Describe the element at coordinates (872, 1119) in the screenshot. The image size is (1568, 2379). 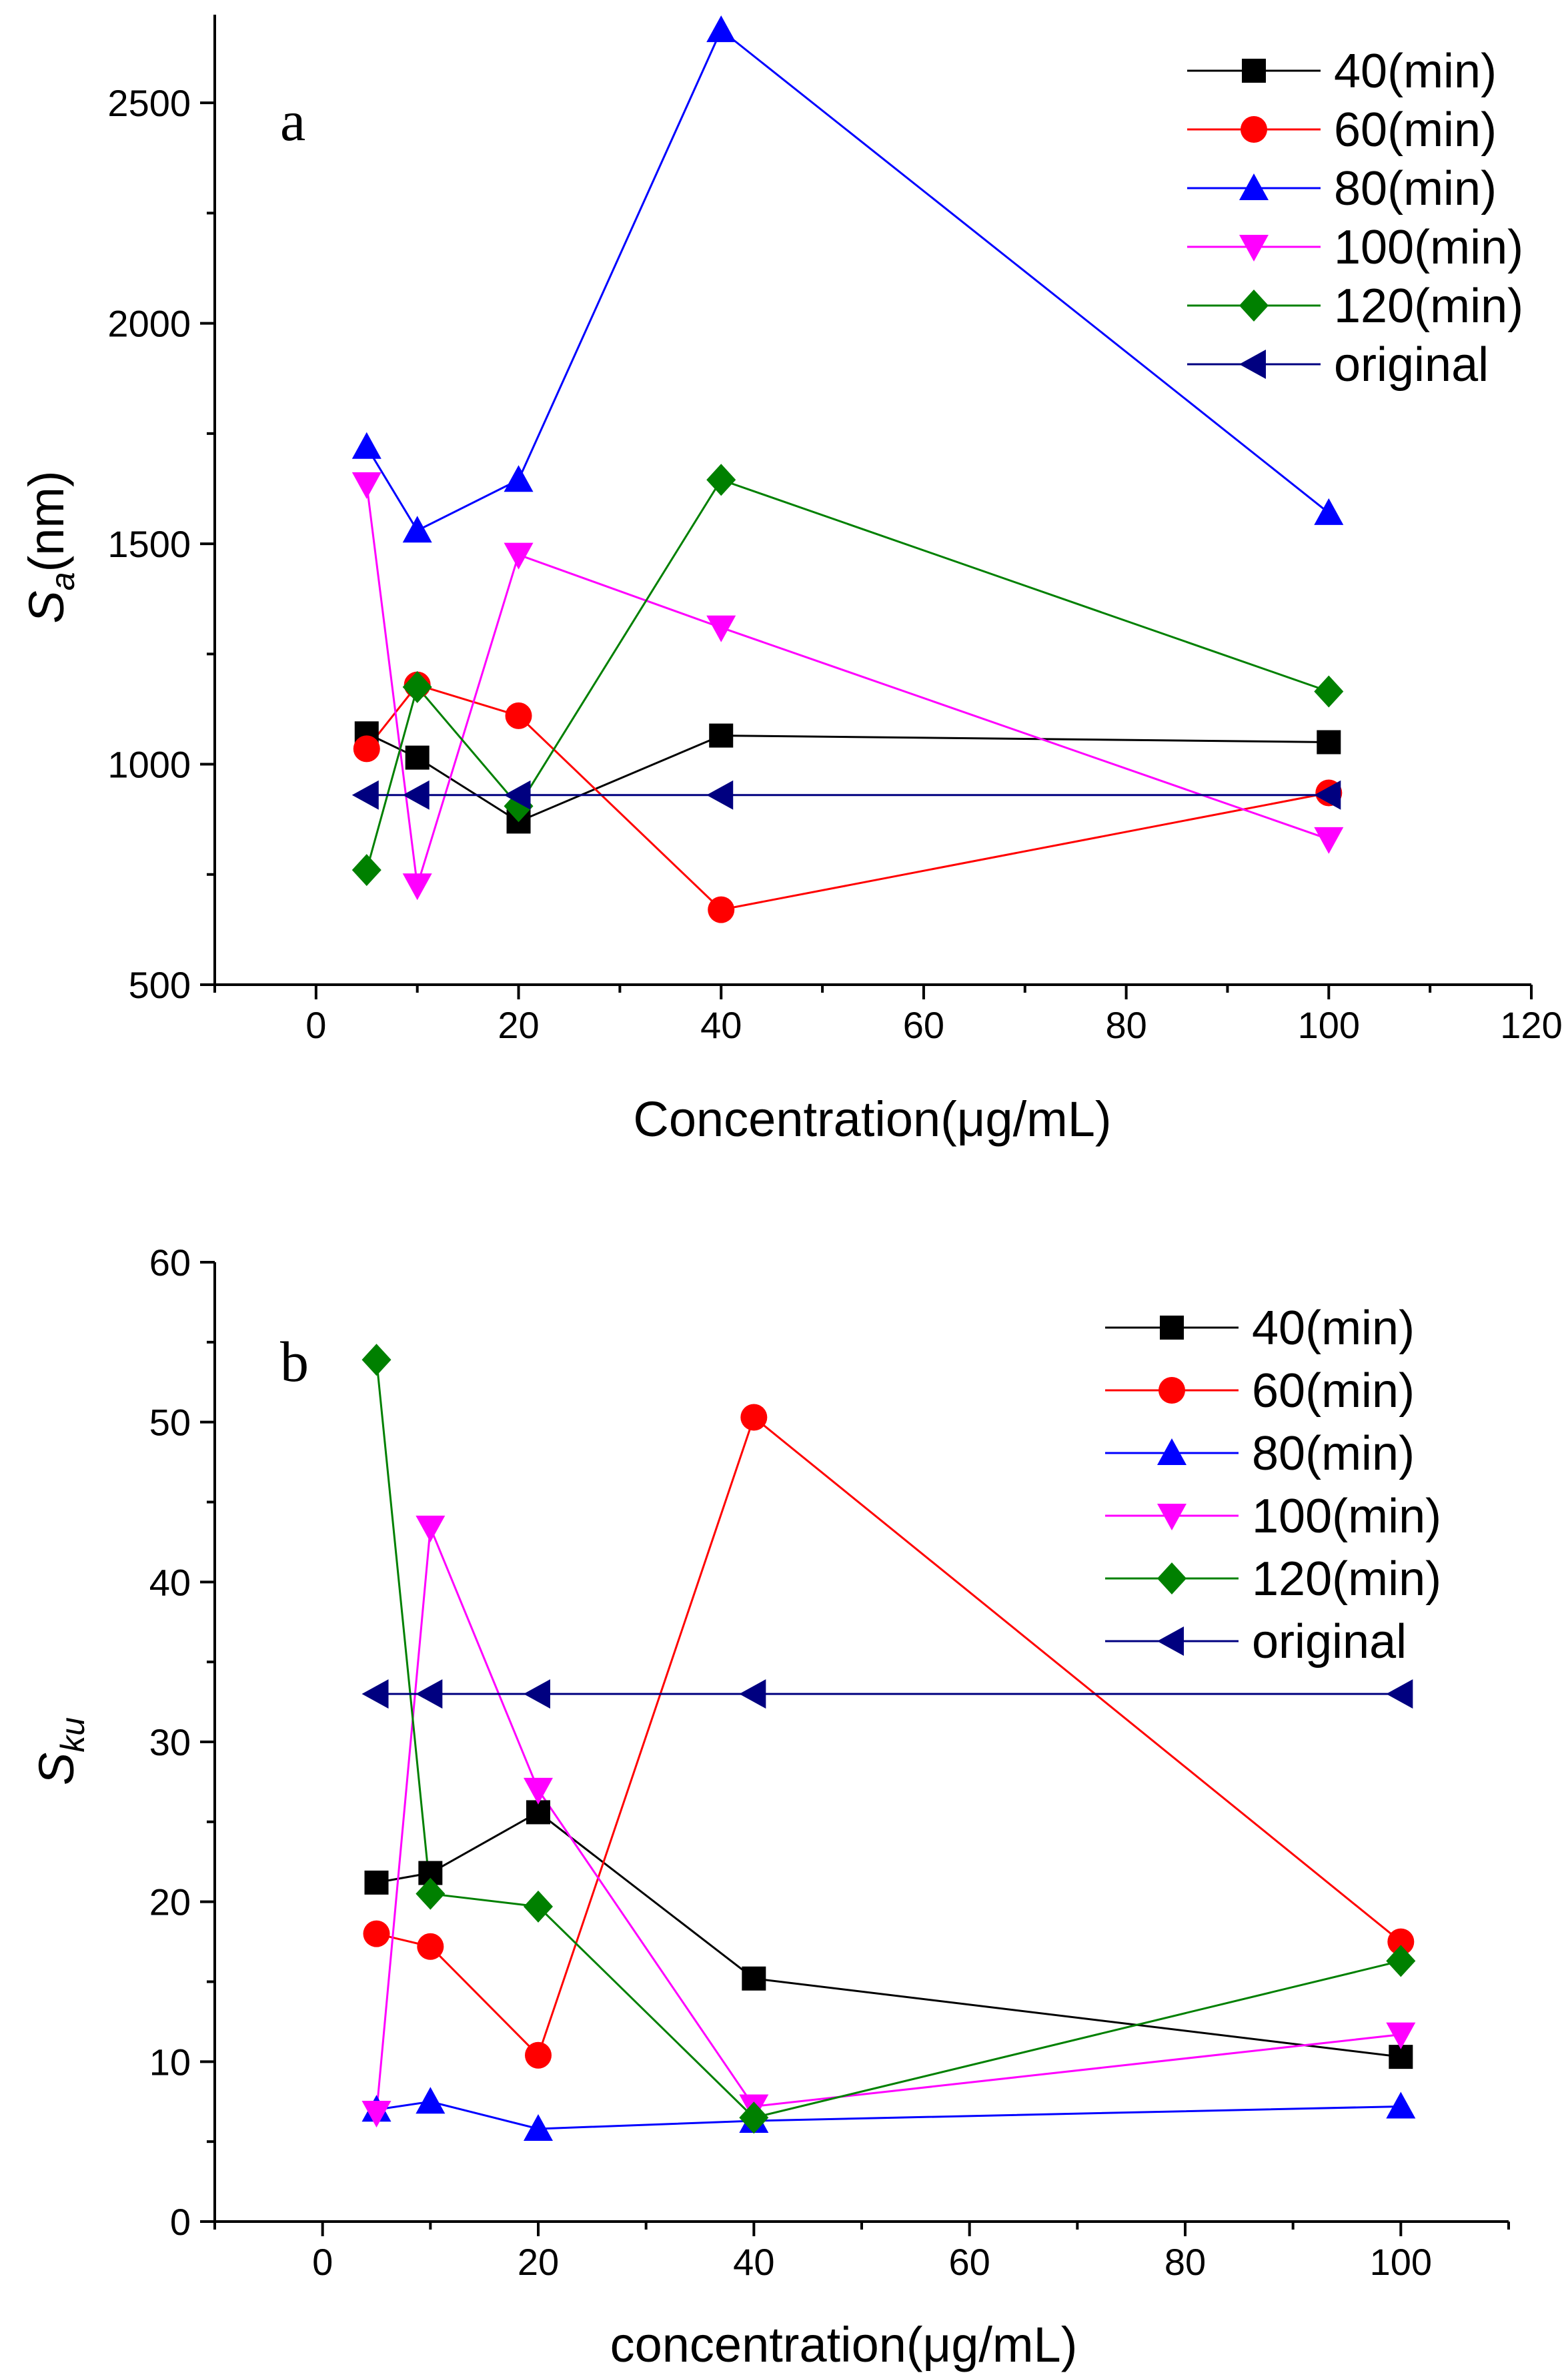
I see `x-axis-title-a: Concentration(μg/mL)` at that location.